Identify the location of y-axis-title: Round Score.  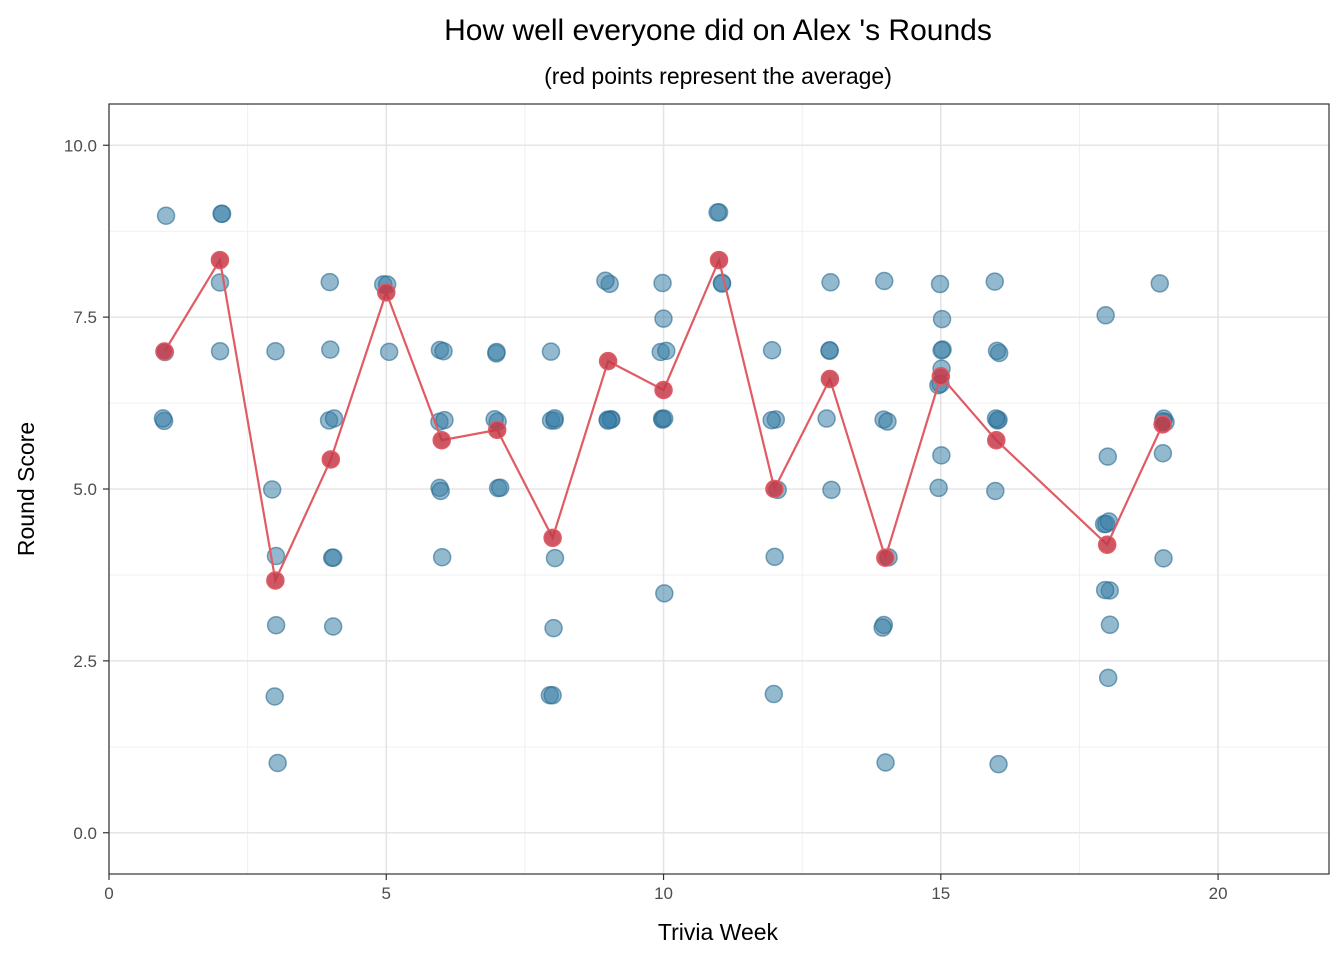
(26, 489).